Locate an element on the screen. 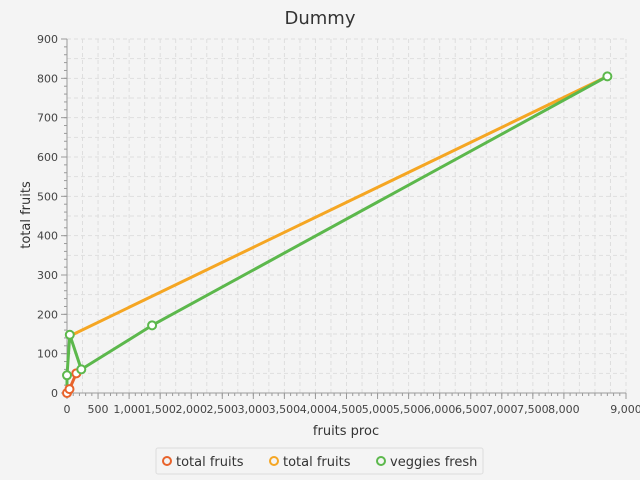 The width and height of the screenshot is (640, 480). y-axis-title: total fruits is located at coordinates (26, 215).